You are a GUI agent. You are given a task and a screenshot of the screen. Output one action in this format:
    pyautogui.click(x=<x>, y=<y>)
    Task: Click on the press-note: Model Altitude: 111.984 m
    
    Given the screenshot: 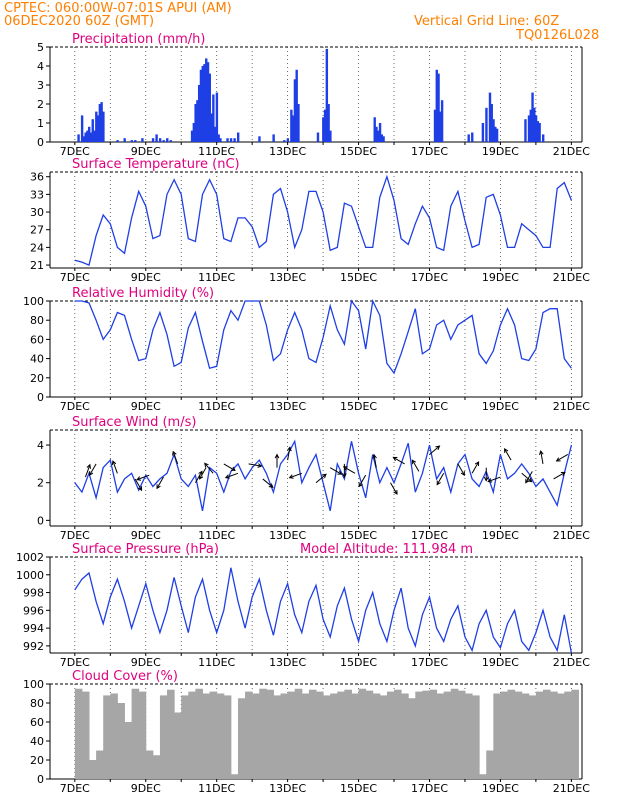 What is the action you would take?
    pyautogui.click(x=386, y=549)
    